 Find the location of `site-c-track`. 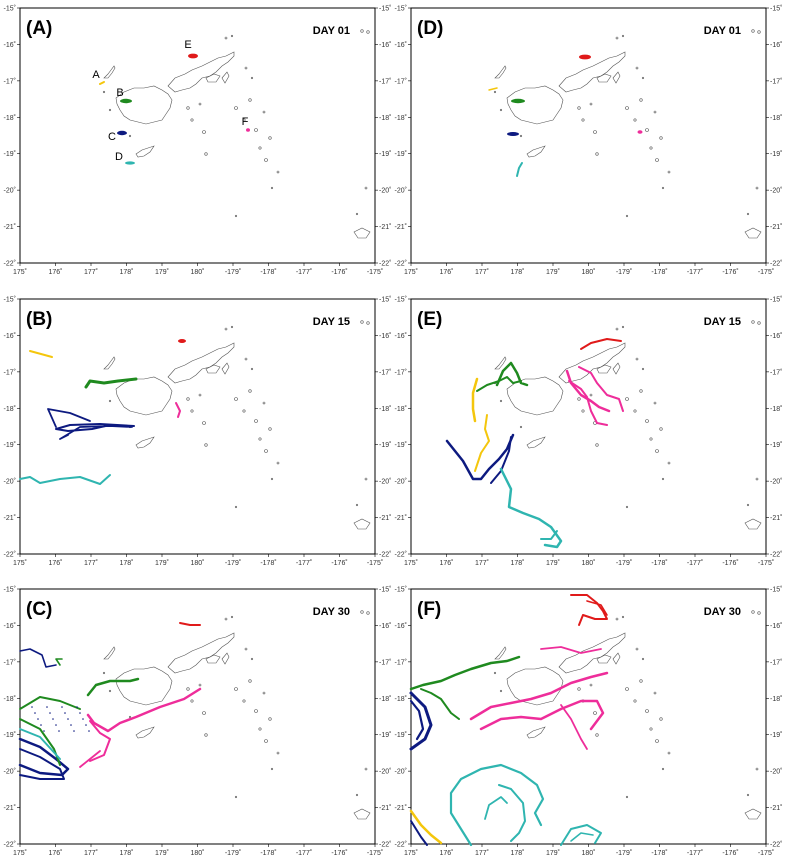

site-c-track is located at coordinates (480, 457).